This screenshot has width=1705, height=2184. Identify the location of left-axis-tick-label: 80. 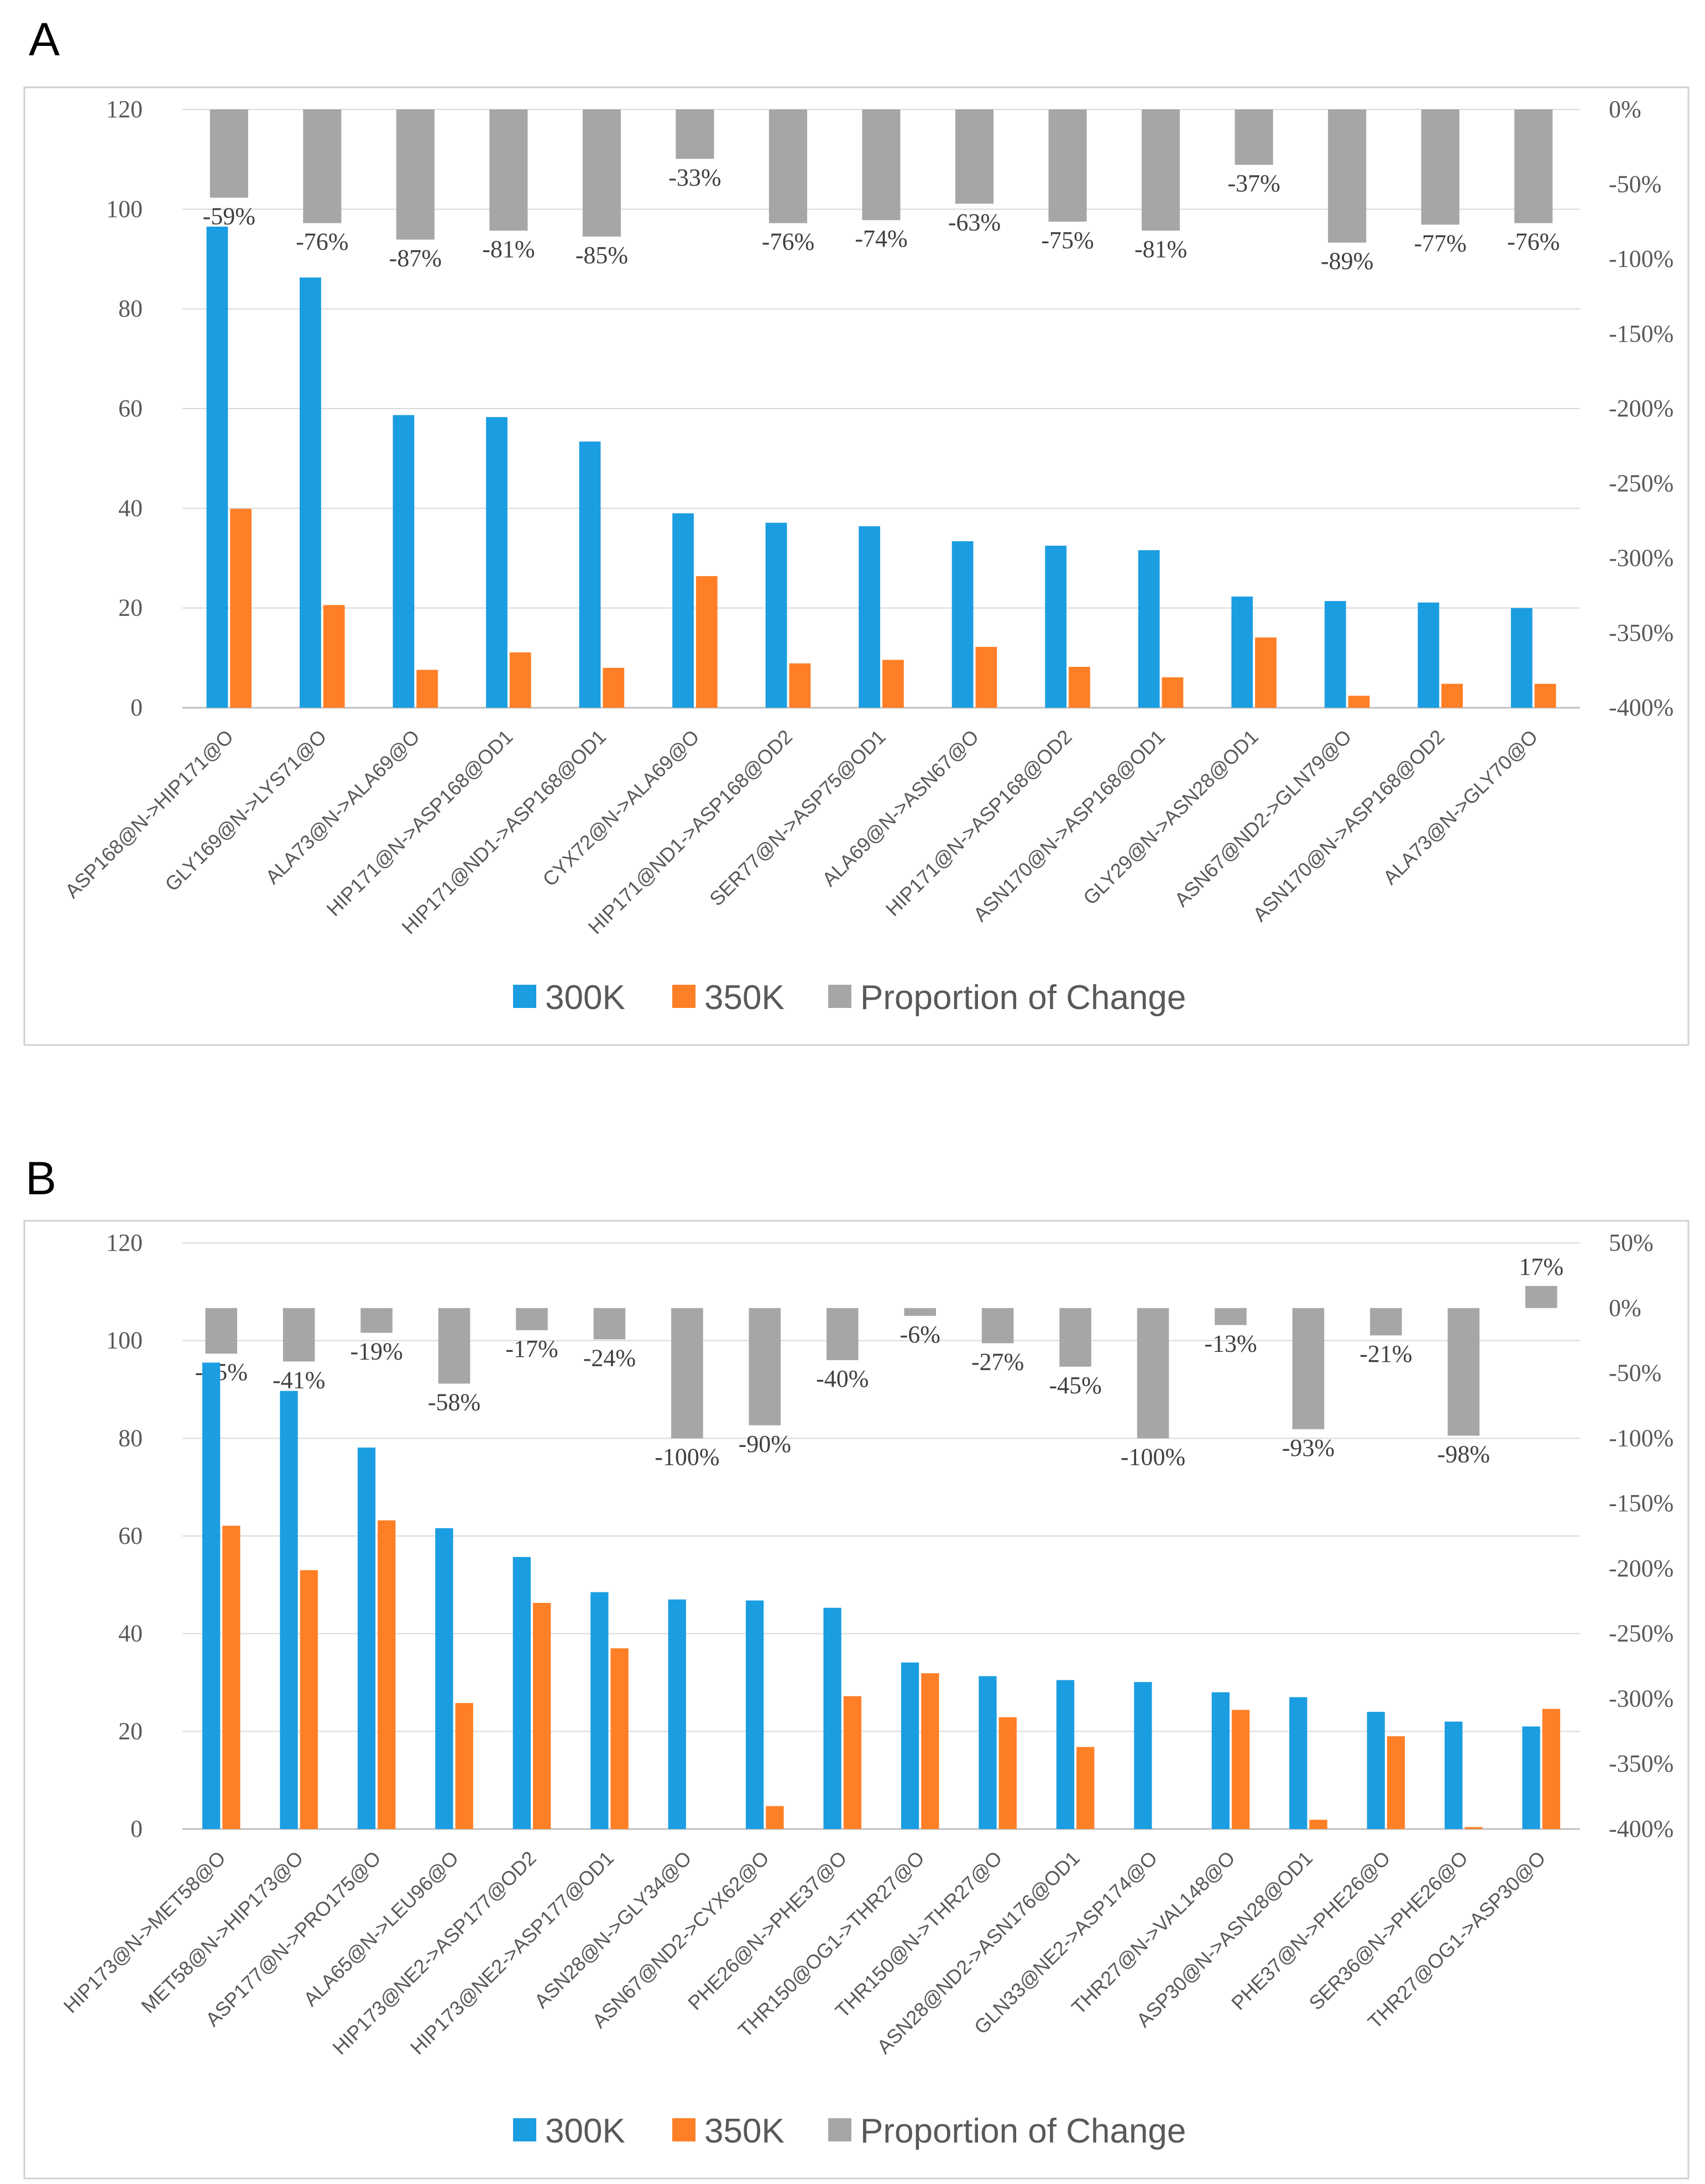
(131, 308).